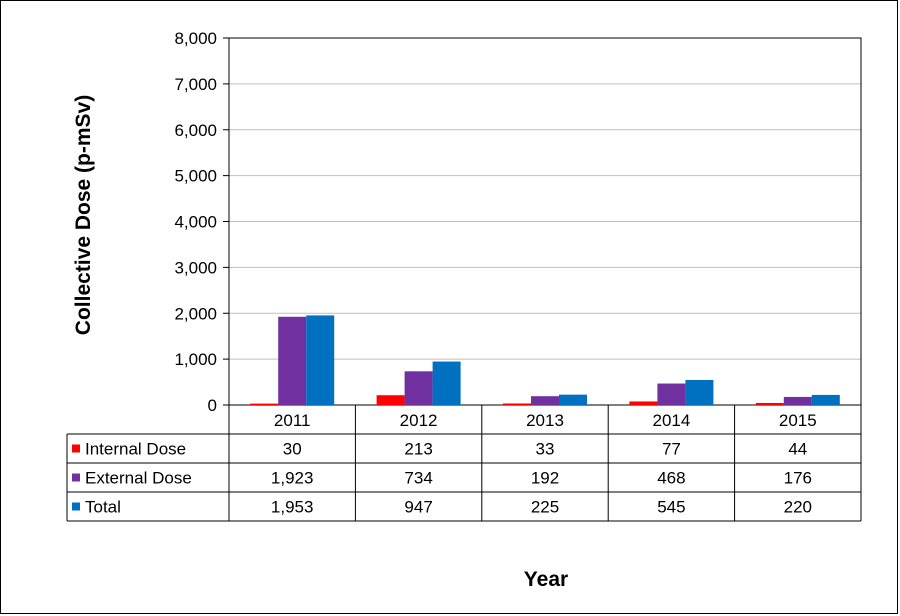  Describe the element at coordinates (292, 507) in the screenshot. I see `data-label: 1,953` at that location.